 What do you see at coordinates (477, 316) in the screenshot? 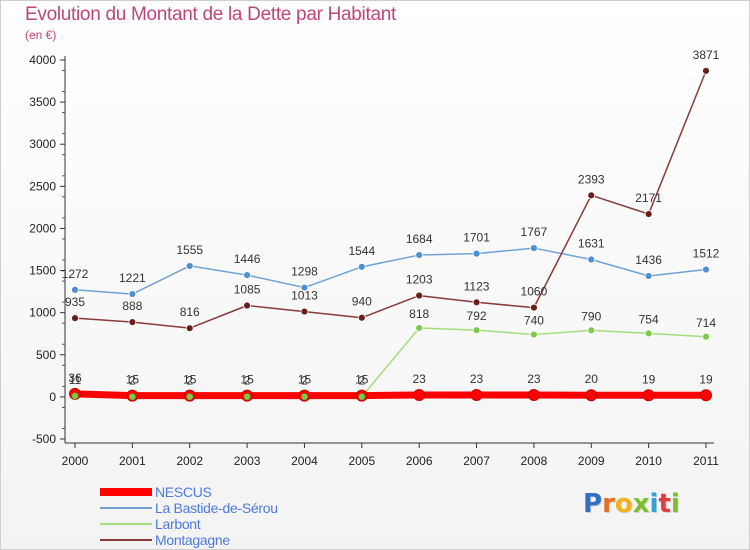
I see `data-label: 792` at bounding box center [477, 316].